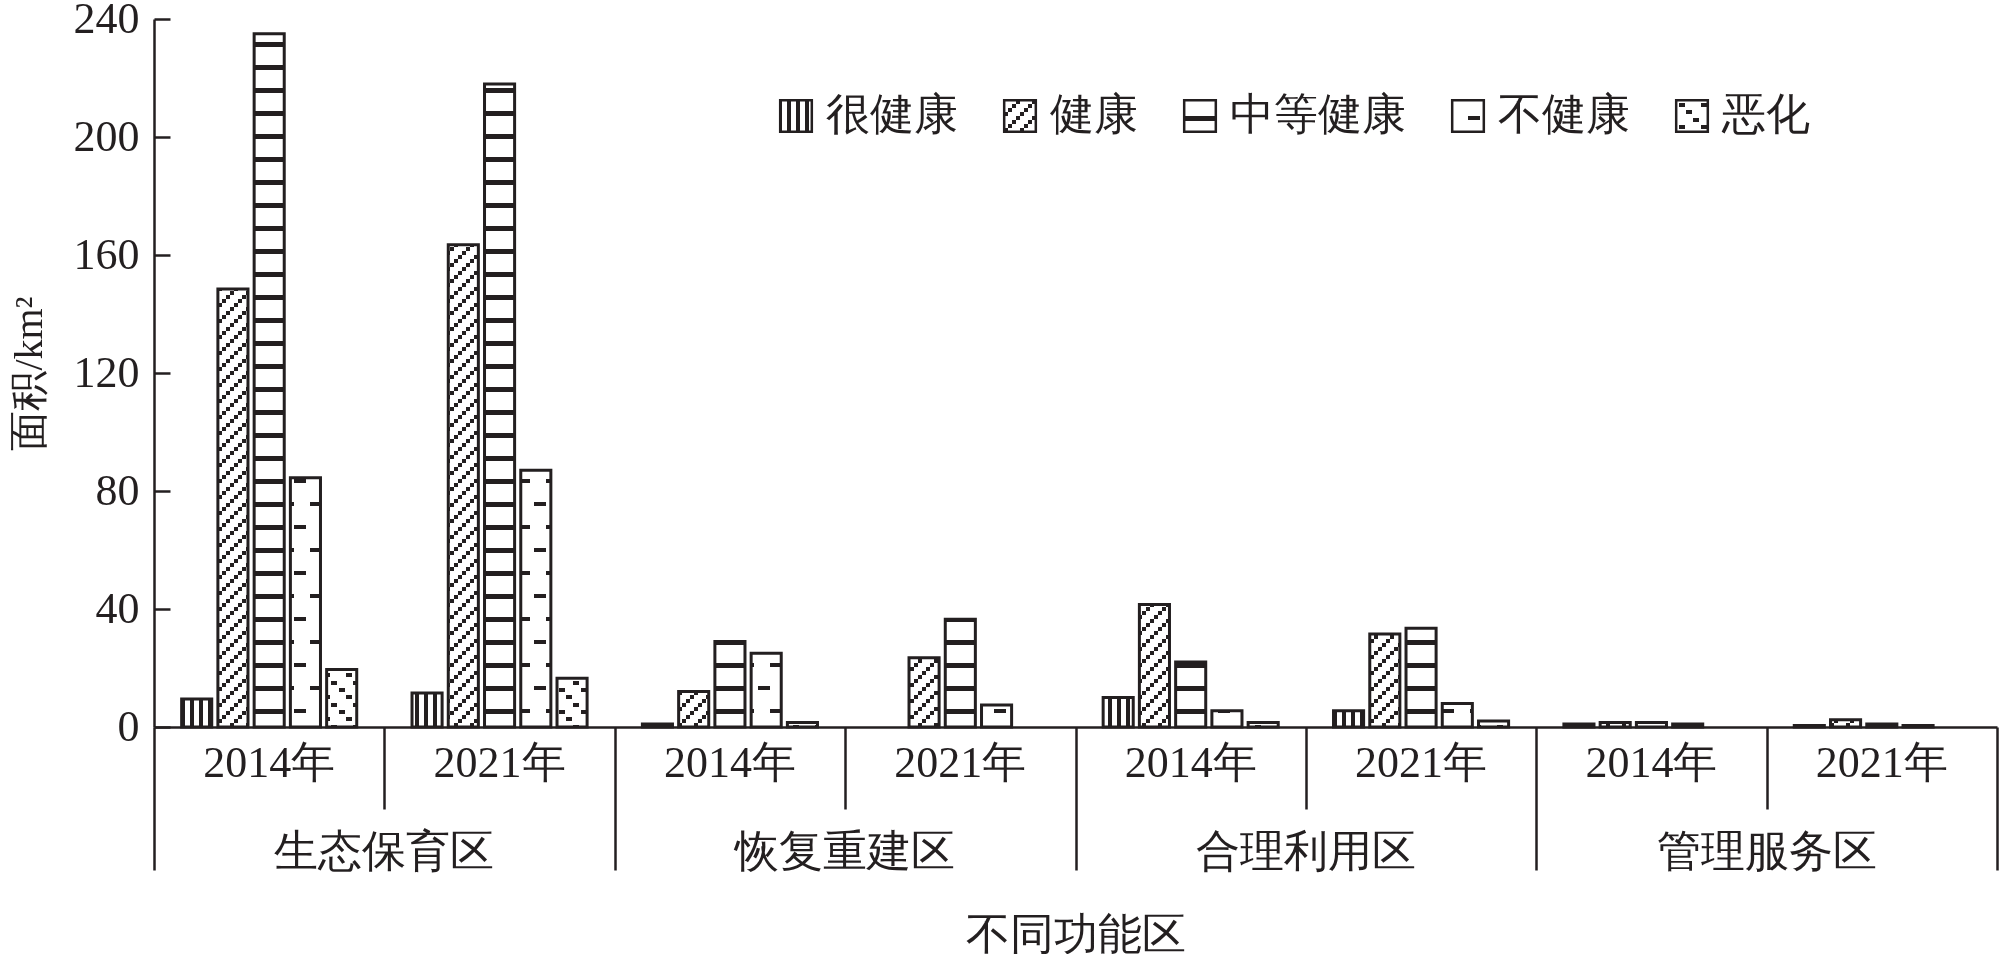  I want to click on text: 恢复重建区, so click(844, 851).